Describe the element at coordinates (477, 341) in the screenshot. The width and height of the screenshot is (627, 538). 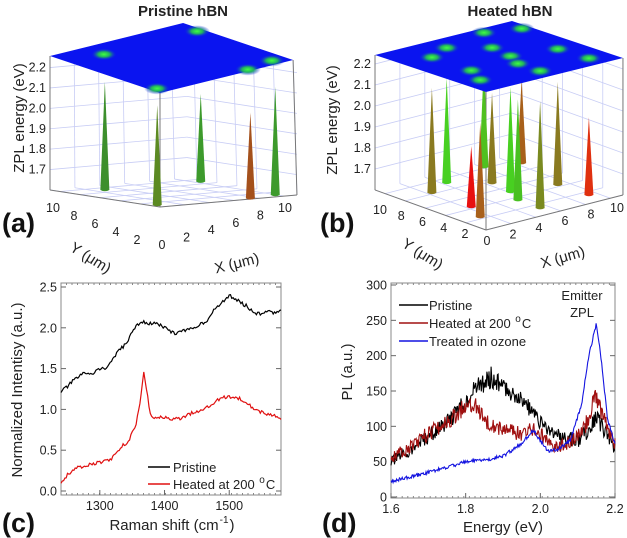
I see `legend-label: Treated in ozone` at that location.